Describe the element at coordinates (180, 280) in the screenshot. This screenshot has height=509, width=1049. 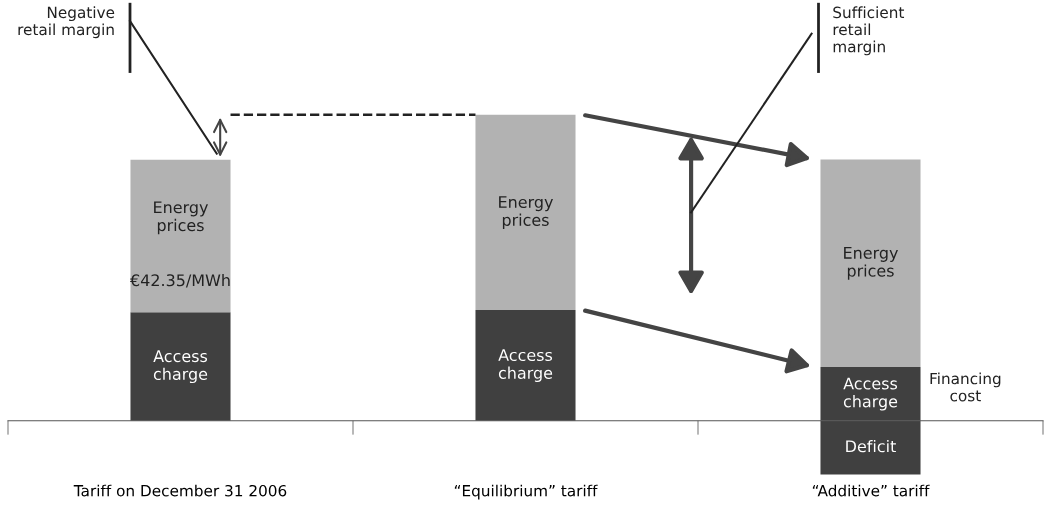
I see `annotation: €42.35/MWh` at that location.